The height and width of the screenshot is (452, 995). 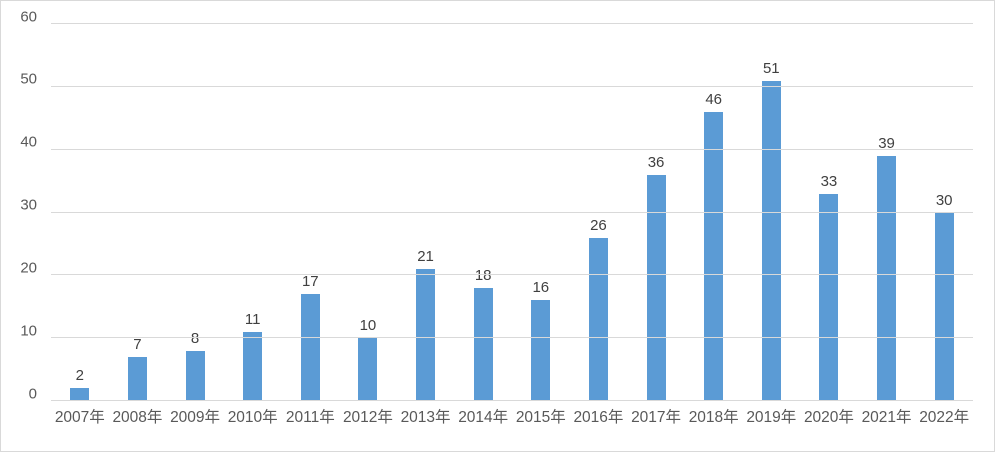 What do you see at coordinates (28, 205) in the screenshot?
I see `y-tick-label: 30` at bounding box center [28, 205].